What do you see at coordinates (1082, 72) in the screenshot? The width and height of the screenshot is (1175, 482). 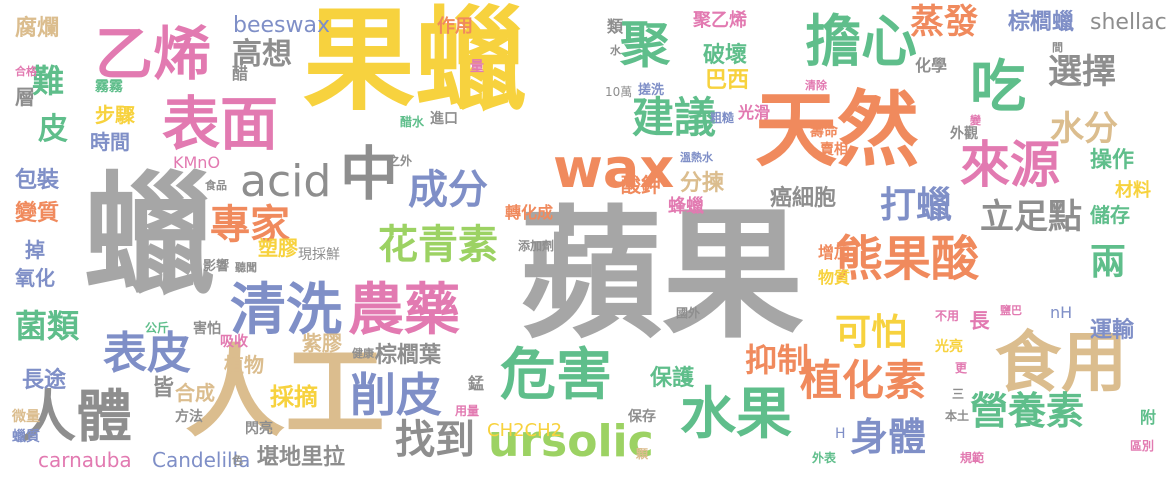 I see `word-選擇: 選擇` at bounding box center [1082, 72].